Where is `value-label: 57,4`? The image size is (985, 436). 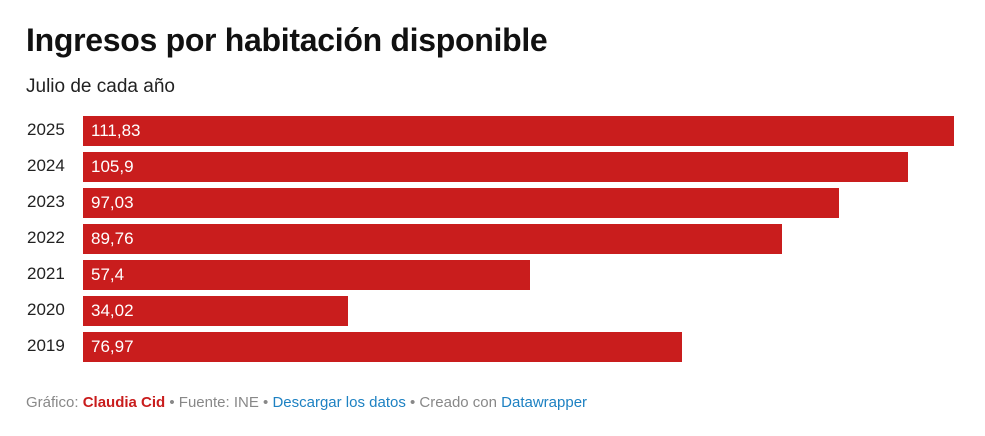 value-label: 57,4 is located at coordinates (108, 274).